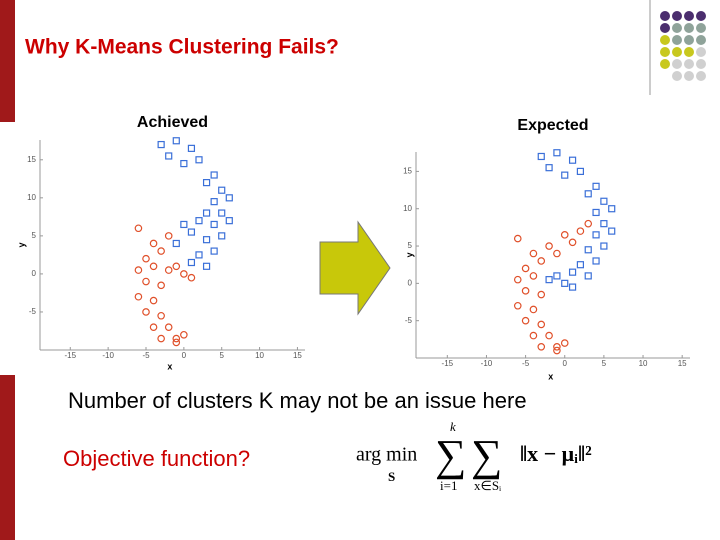 The width and height of the screenshot is (720, 540). What do you see at coordinates (683, 46) in the screenshot?
I see `decoration` at bounding box center [683, 46].